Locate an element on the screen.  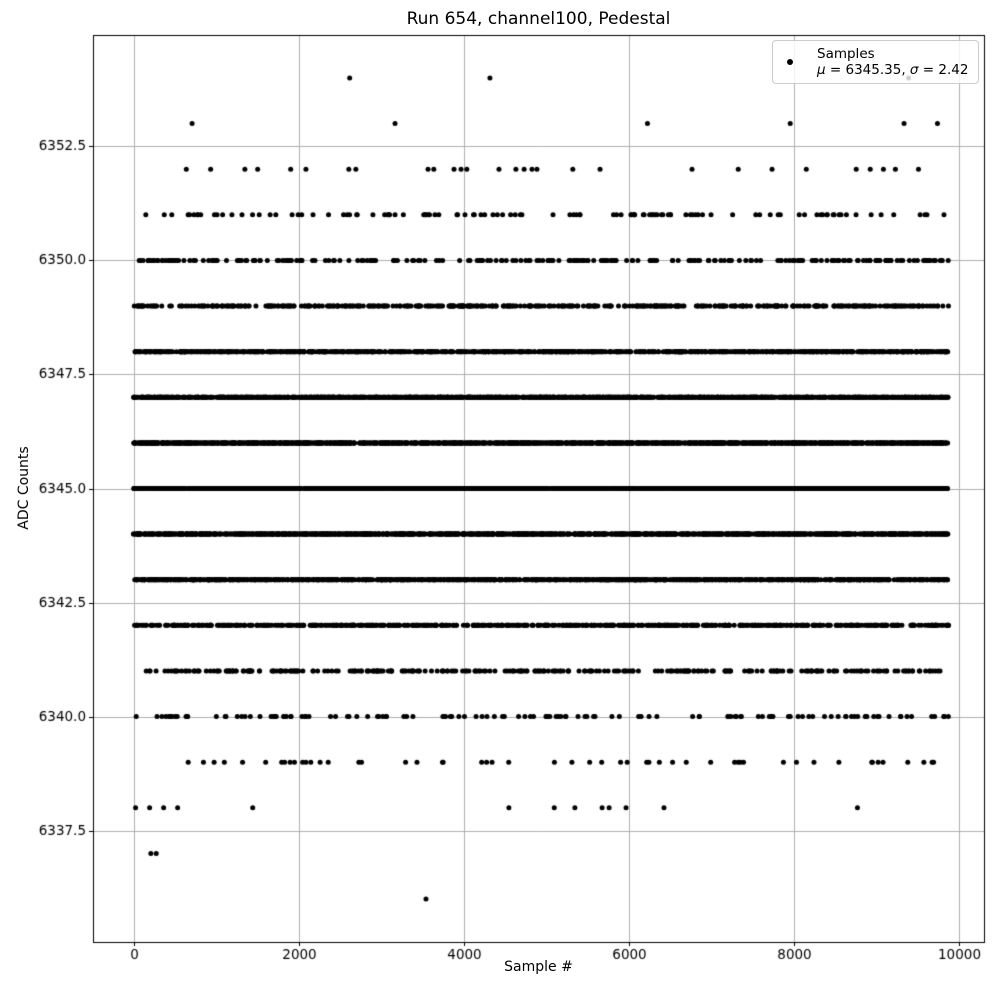
x-axis-label: Sample # is located at coordinates (538, 967).